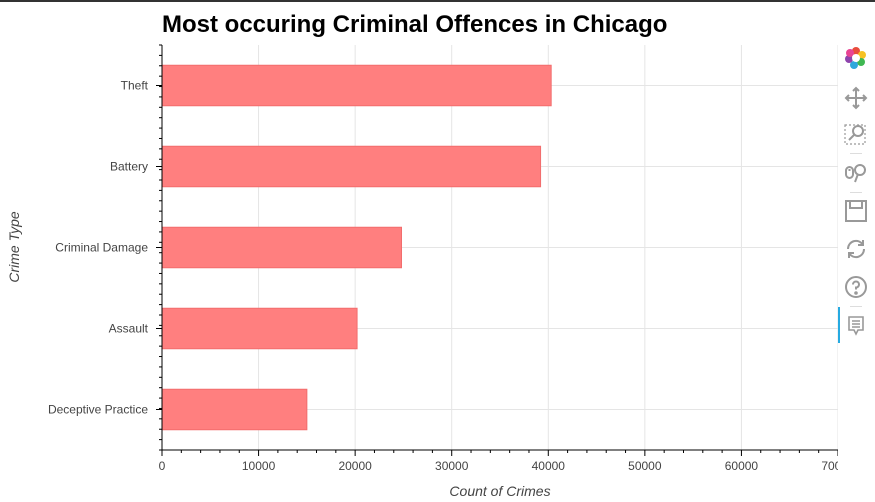  Describe the element at coordinates (259, 466) in the screenshot. I see `x-tick-label: 10000` at that location.